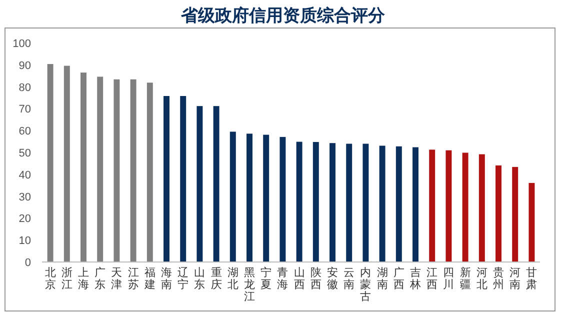  What do you see at coordinates (50, 278) in the screenshot?
I see `x-tick-label: 北京` at bounding box center [50, 278].